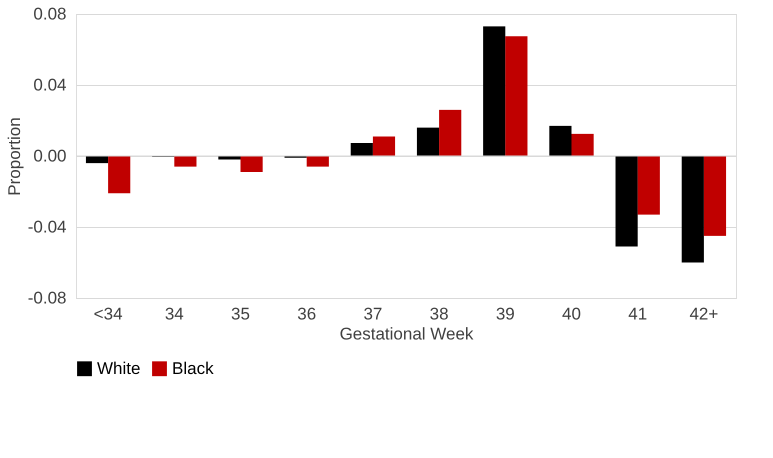  What do you see at coordinates (372, 314) in the screenshot?
I see `x-tick-label: 37` at bounding box center [372, 314].